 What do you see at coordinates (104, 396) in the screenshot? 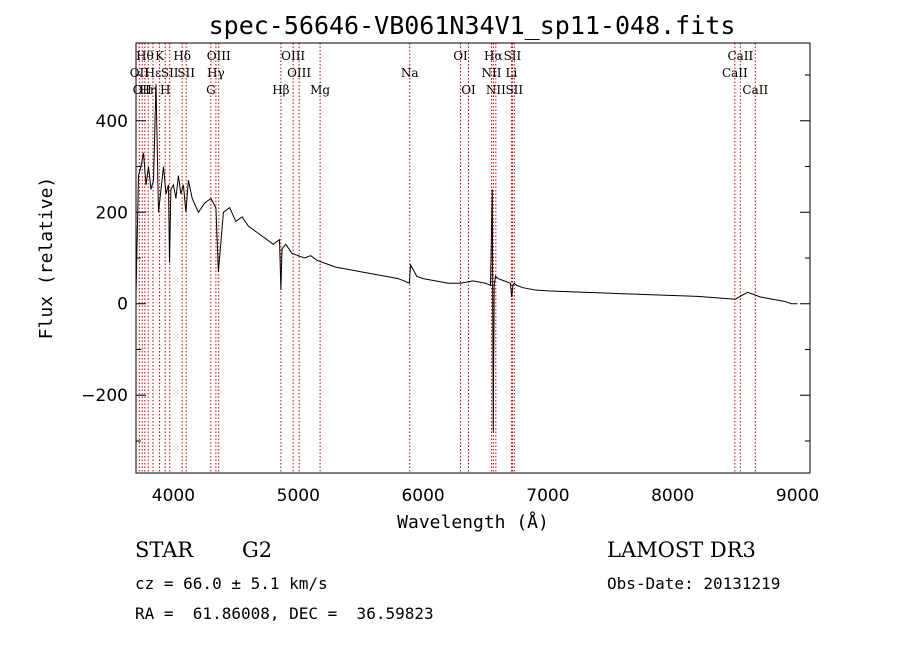
I see `y-tick-label: −200` at bounding box center [104, 396].